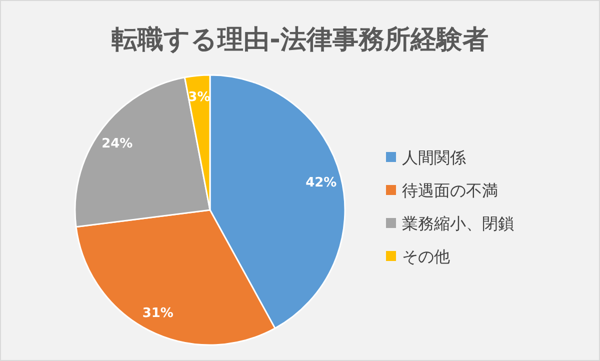 The image size is (600, 361). What do you see at coordinates (450, 190) in the screenshot?
I see `legend-label: 待遇面の不満` at bounding box center [450, 190].